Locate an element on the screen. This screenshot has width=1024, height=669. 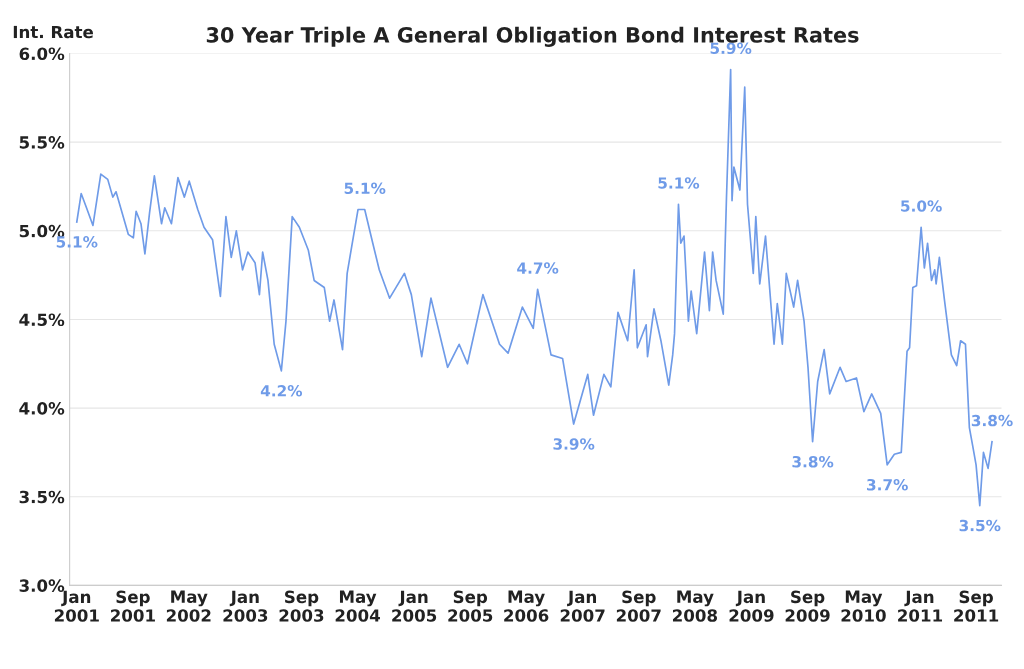
x-tick-label: Sep 2009 is located at coordinates (807, 606).